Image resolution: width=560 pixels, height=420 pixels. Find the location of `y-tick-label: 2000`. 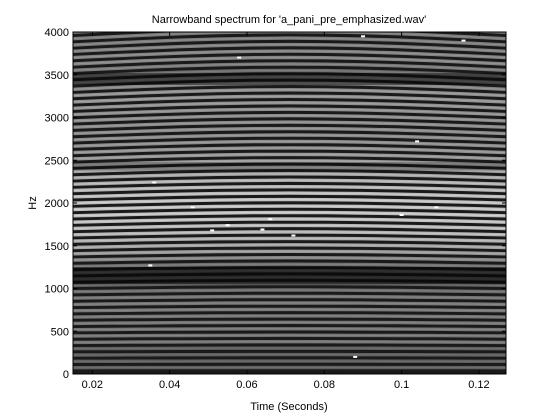

y-tick-label: 2000 is located at coordinates (57, 204).